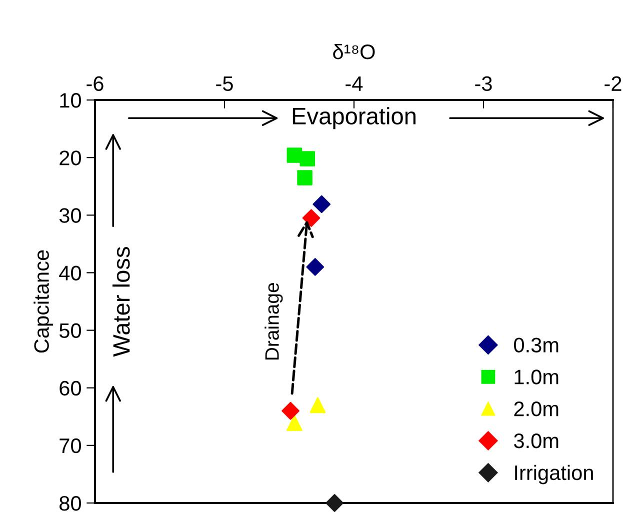 This screenshot has width=623, height=516. I want to click on x-tick-label: -5, so click(224, 84).